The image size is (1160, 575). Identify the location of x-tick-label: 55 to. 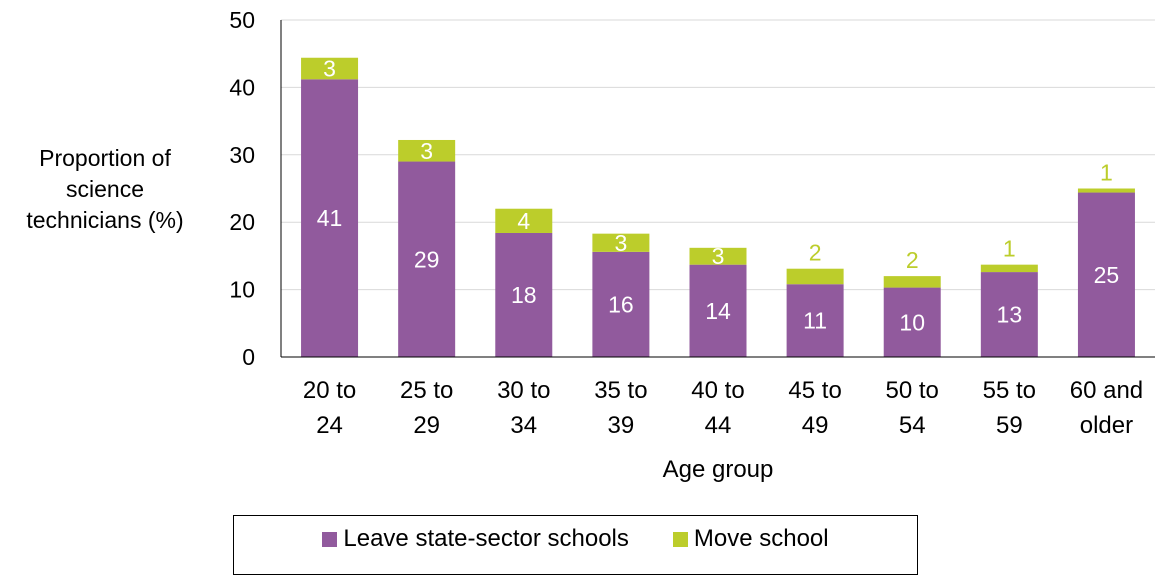
(1009, 390).